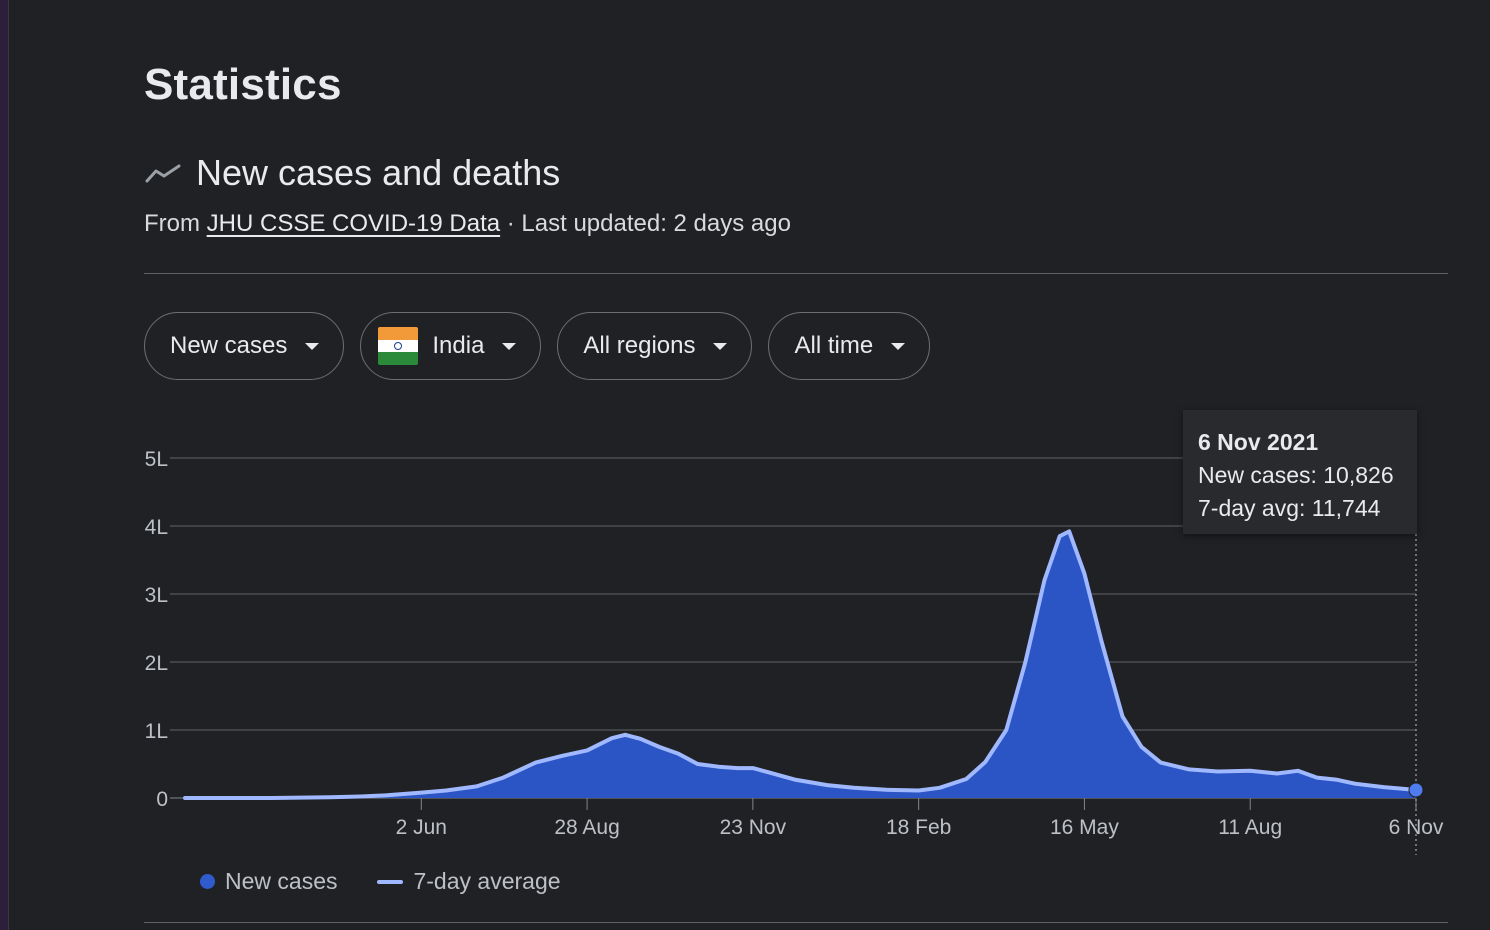  What do you see at coordinates (586, 827) in the screenshot?
I see `x-tick-label: 28 Aug` at bounding box center [586, 827].